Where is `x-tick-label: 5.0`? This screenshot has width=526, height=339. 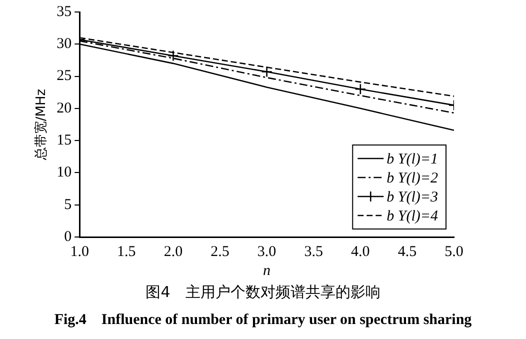
x-tick-label: 5.0 is located at coordinates (454, 252).